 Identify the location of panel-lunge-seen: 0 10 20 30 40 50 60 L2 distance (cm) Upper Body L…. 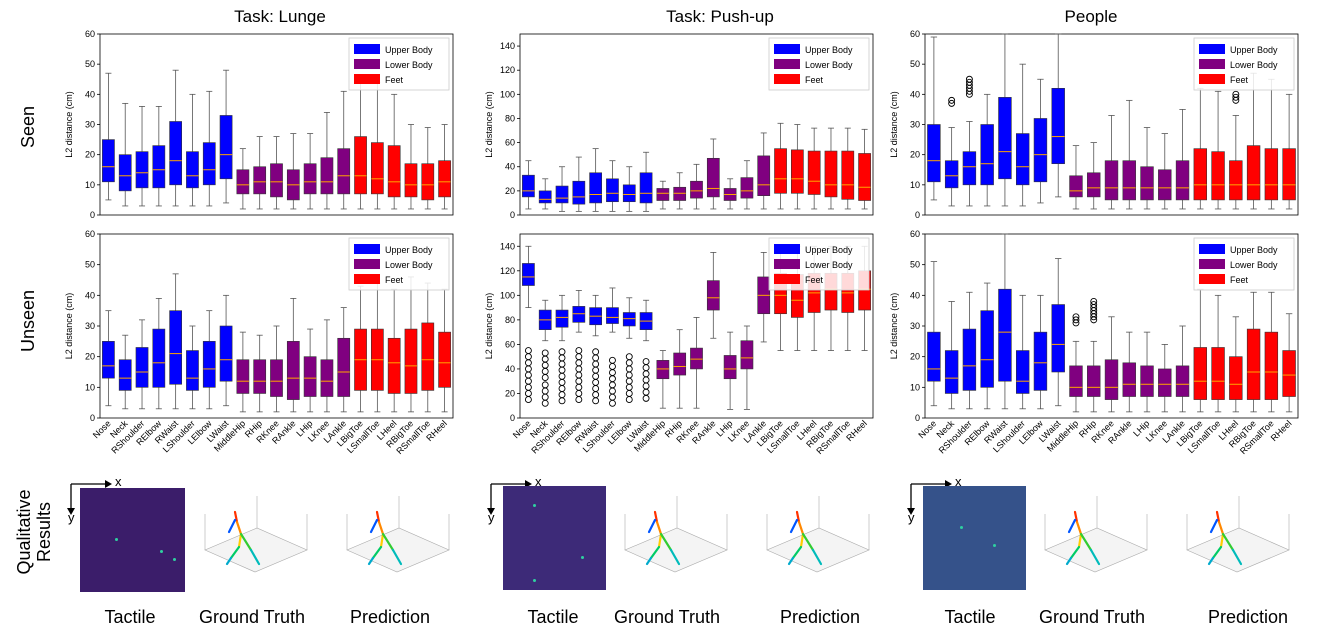
(260, 125).